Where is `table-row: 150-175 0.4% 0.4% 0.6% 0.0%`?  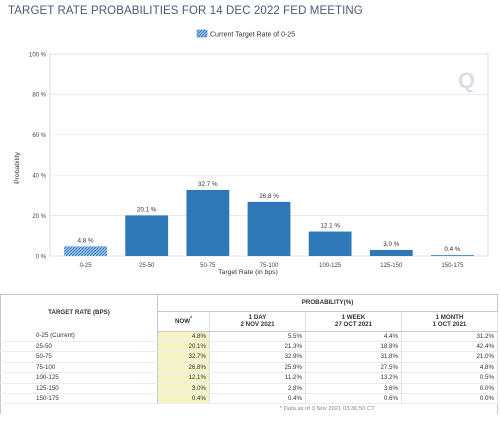
table-row: 150-175 0.4% 0.4% 0.6% 0.0% is located at coordinates (249, 399).